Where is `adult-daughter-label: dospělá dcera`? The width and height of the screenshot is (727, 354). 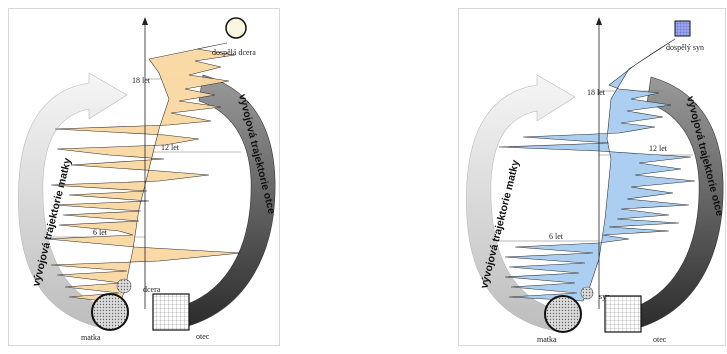
adult-daughter-label: dospělá dcera is located at coordinates (234, 52).